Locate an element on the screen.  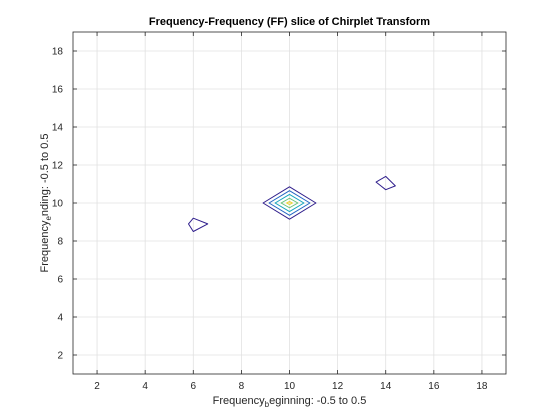
y-tick-label: 6 is located at coordinates (60, 280).